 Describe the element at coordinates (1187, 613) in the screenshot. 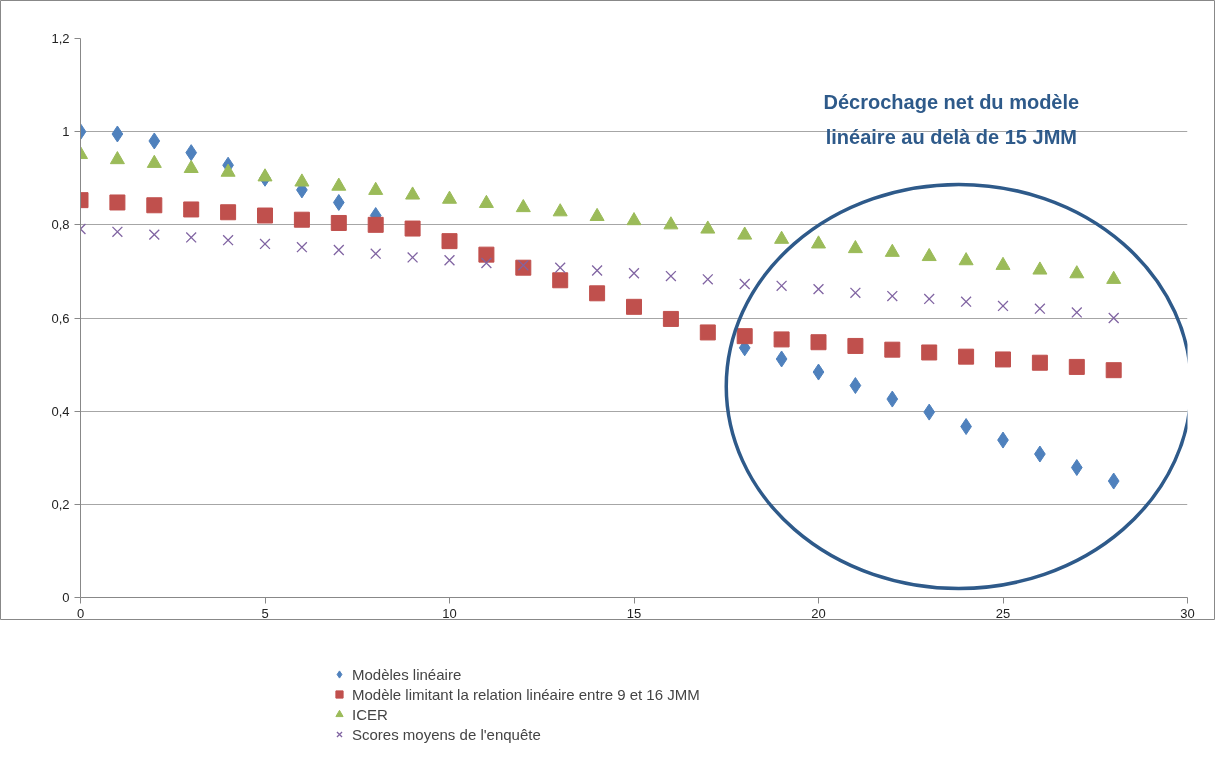

I see `x-tick-label: 30` at that location.